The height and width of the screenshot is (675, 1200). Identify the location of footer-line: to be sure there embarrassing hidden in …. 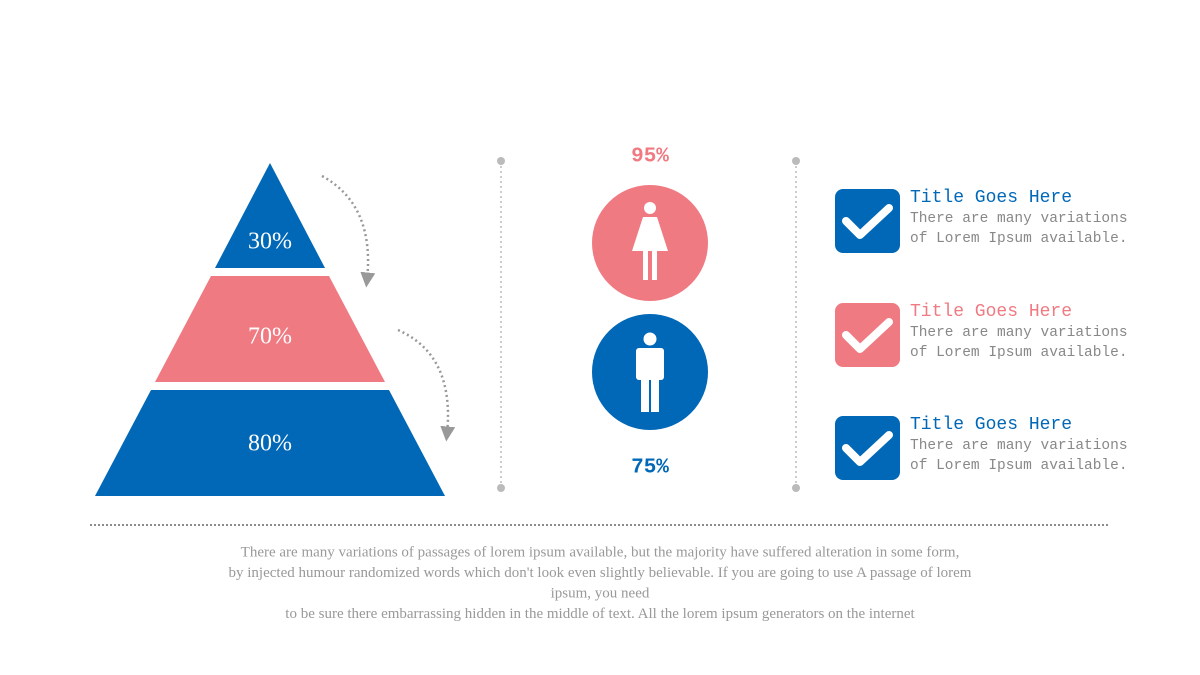
(600, 614).